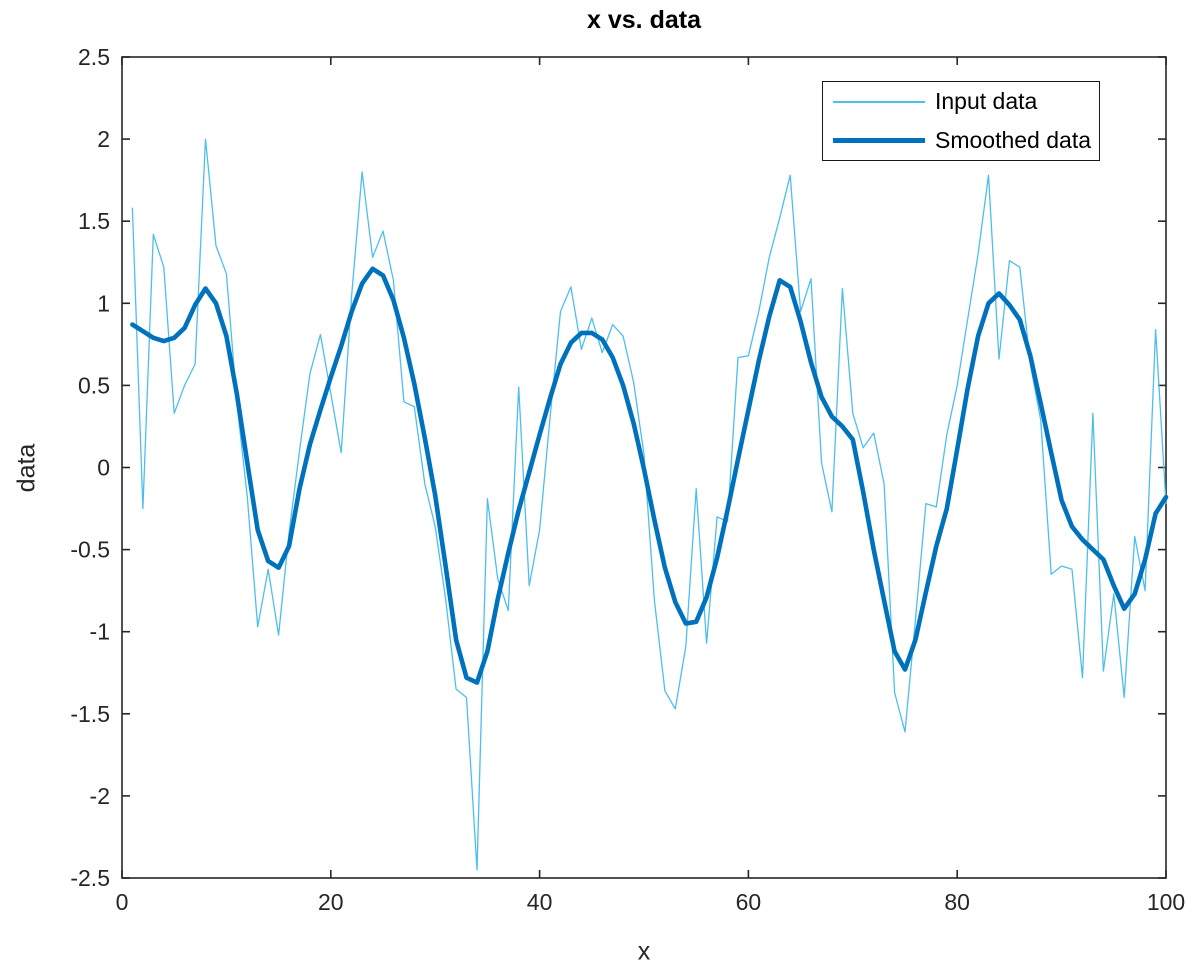 The width and height of the screenshot is (1200, 975). What do you see at coordinates (331, 902) in the screenshot?
I see `x-tick-label: 20` at bounding box center [331, 902].